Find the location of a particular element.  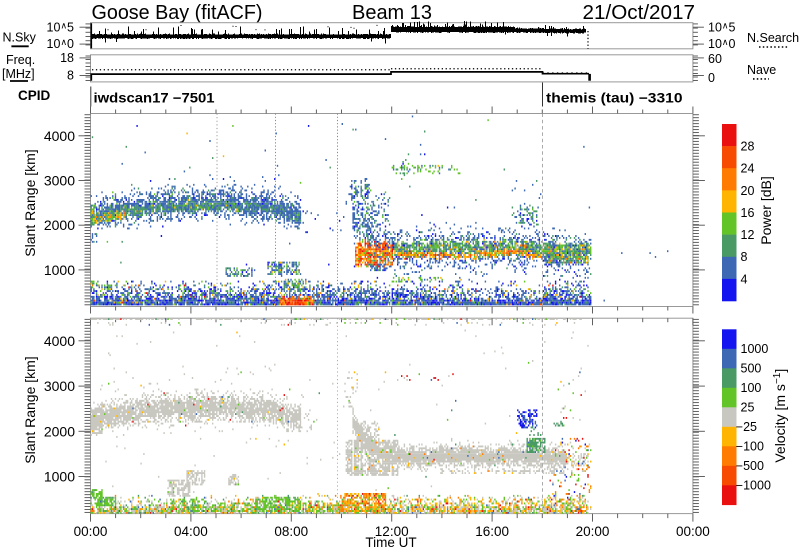

svg-text: −100 is located at coordinates (750, 447).